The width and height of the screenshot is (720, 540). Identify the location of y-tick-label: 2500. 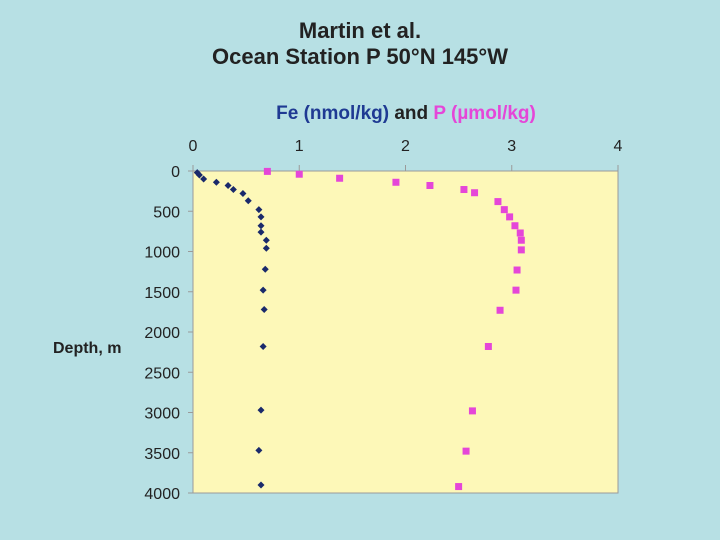
(162, 373).